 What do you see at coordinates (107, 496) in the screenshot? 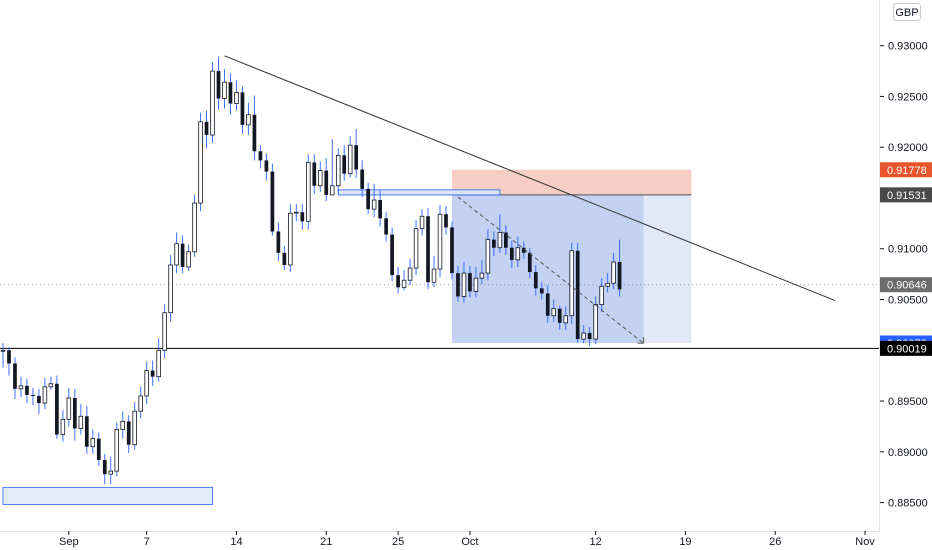
I see `support-zone` at bounding box center [107, 496].